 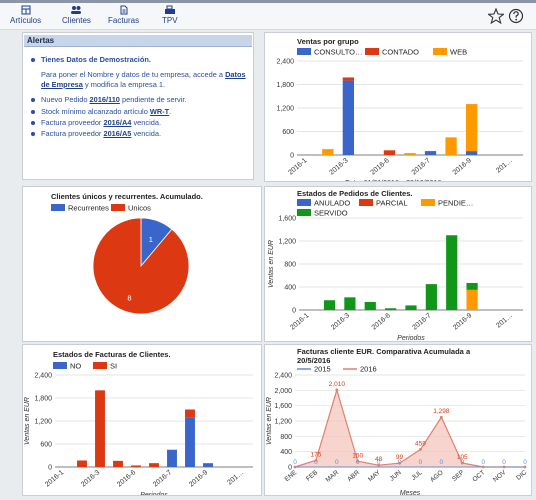 I want to click on company-data-link: Datos de Empresa, so click(x=143, y=79).